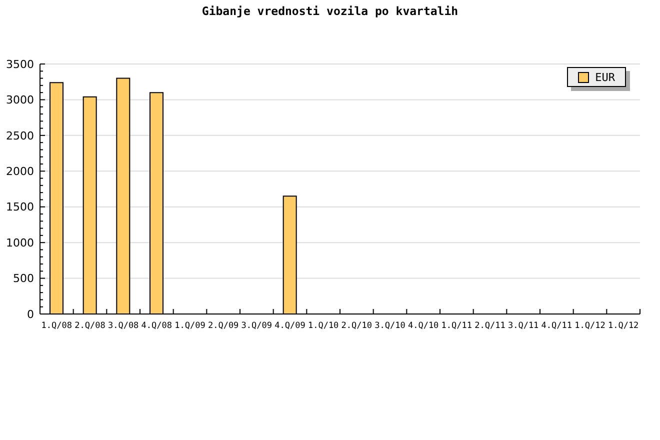 This screenshot has width=660, height=440. I want to click on y-tick-label: 1500, so click(20, 207).